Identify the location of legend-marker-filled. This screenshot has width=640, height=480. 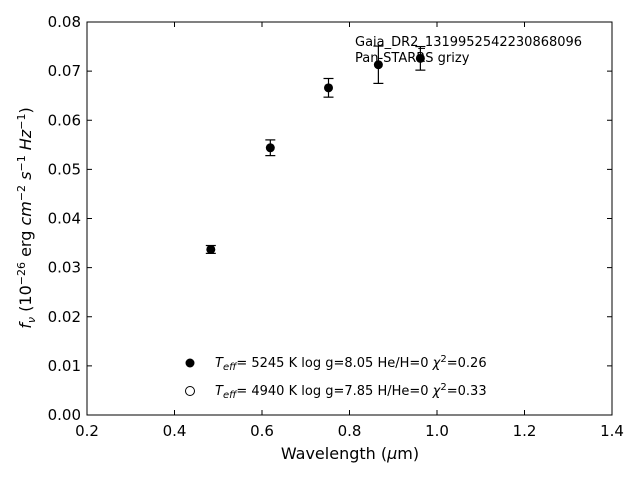
(190, 363).